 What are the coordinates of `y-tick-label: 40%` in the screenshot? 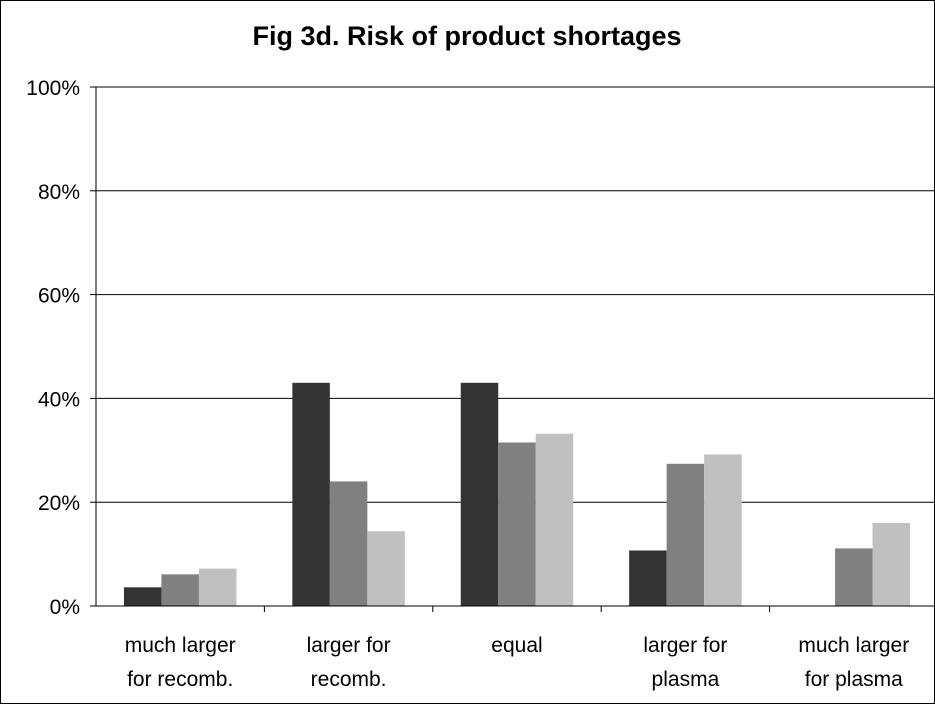 It's located at (59, 399).